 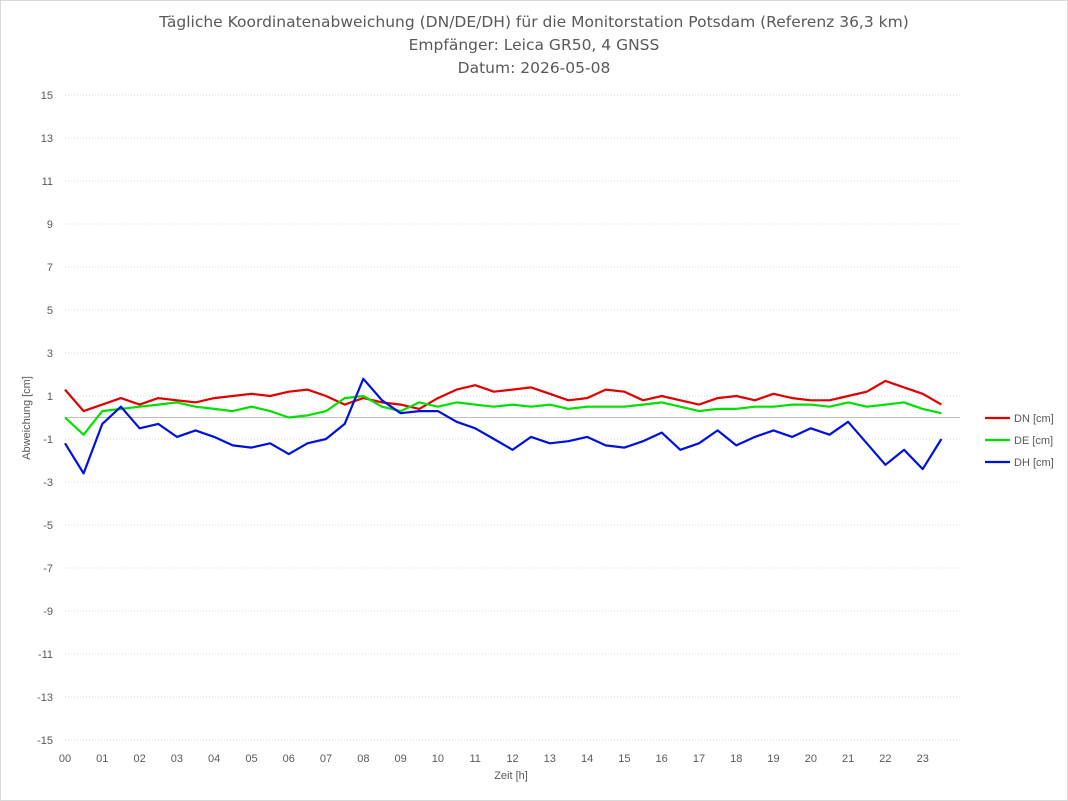 I want to click on series-lines, so click(x=503, y=426).